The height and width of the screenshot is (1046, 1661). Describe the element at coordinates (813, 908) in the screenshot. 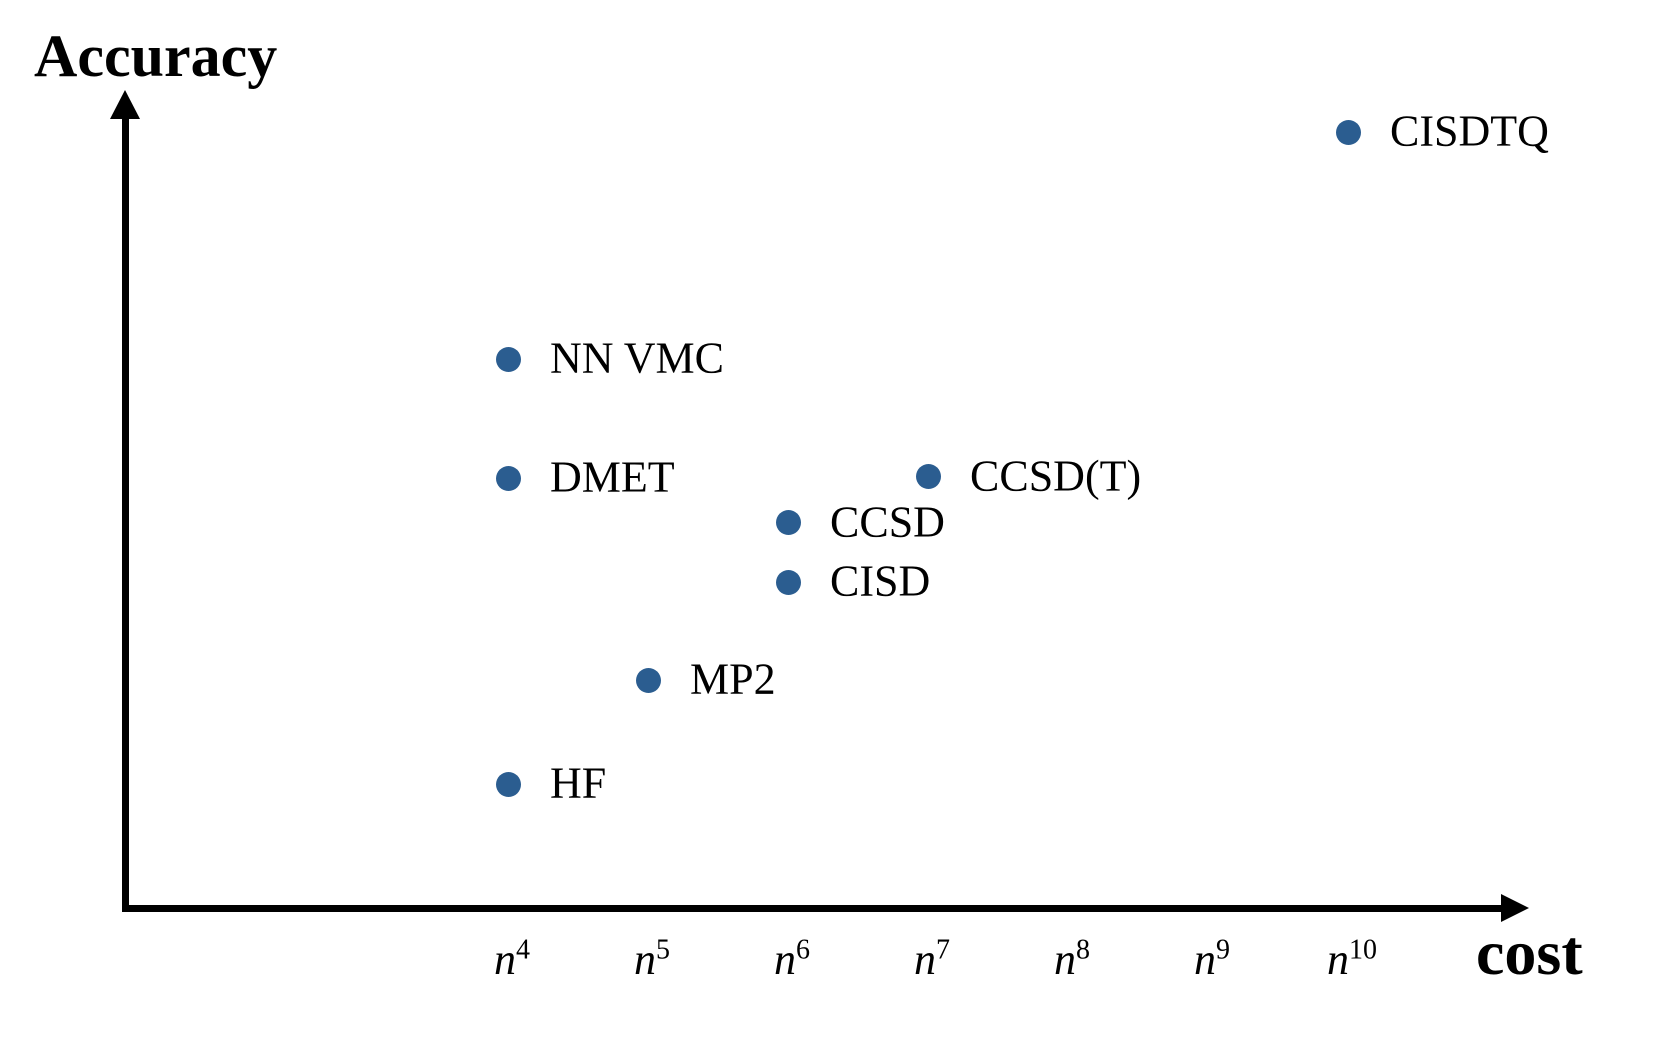

I see `x-axis-line` at that location.